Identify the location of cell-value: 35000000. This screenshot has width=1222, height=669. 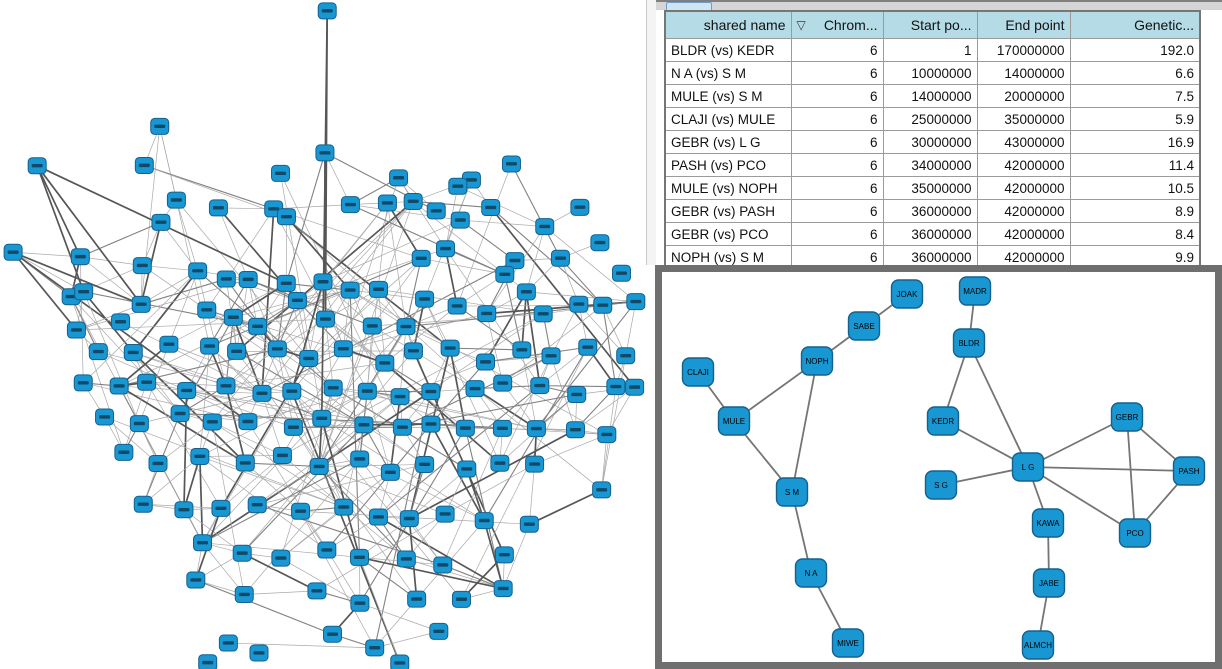
(930, 188).